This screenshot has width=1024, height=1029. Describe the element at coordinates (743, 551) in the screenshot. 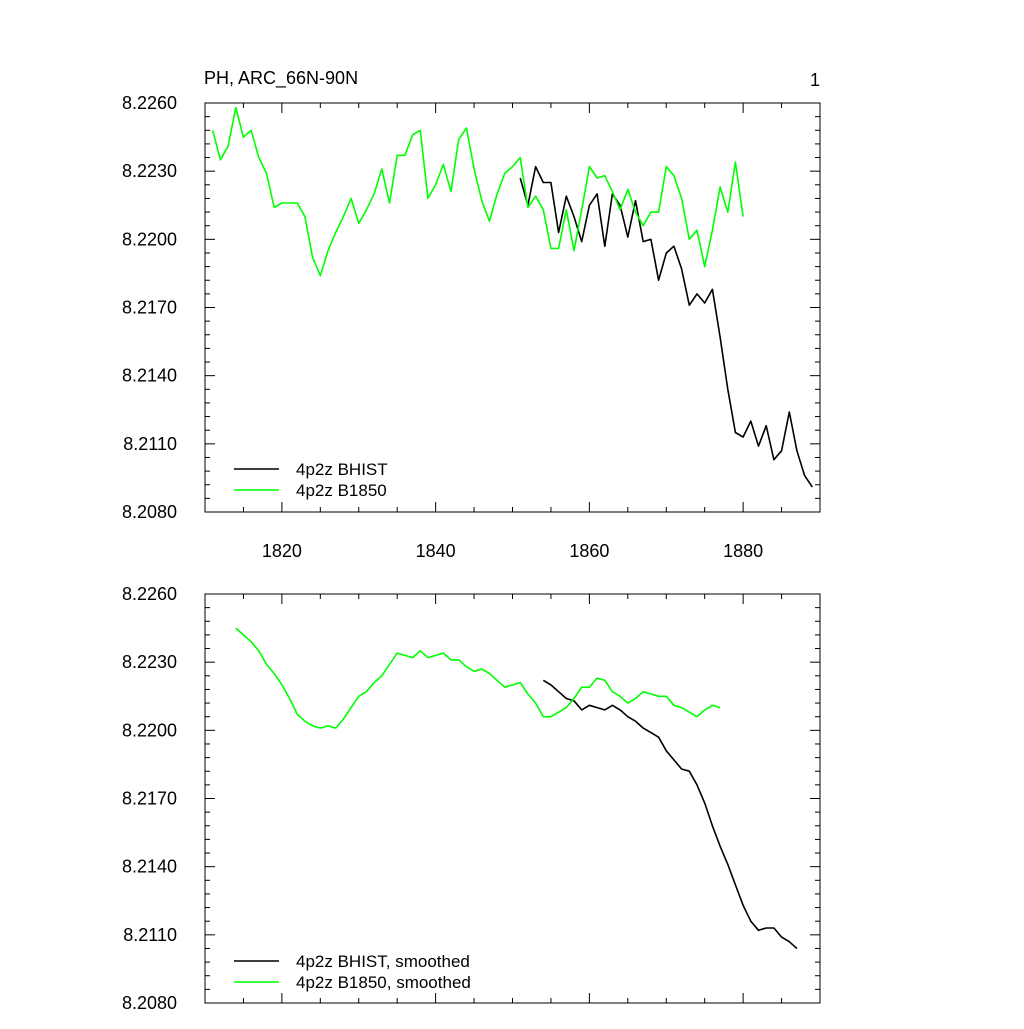

I see `x-tick-label: 1880` at that location.